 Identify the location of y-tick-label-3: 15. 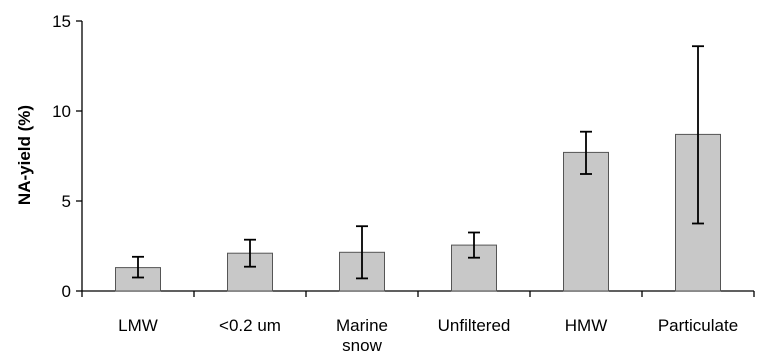
(61, 21).